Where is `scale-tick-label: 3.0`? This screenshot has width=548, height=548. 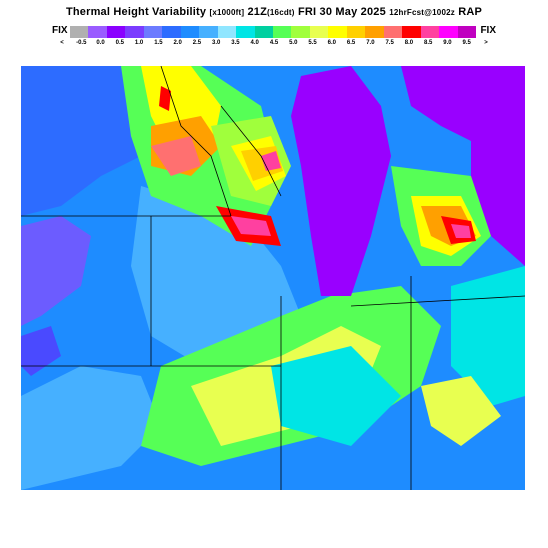 scale-tick-label: 3.0 is located at coordinates (216, 43).